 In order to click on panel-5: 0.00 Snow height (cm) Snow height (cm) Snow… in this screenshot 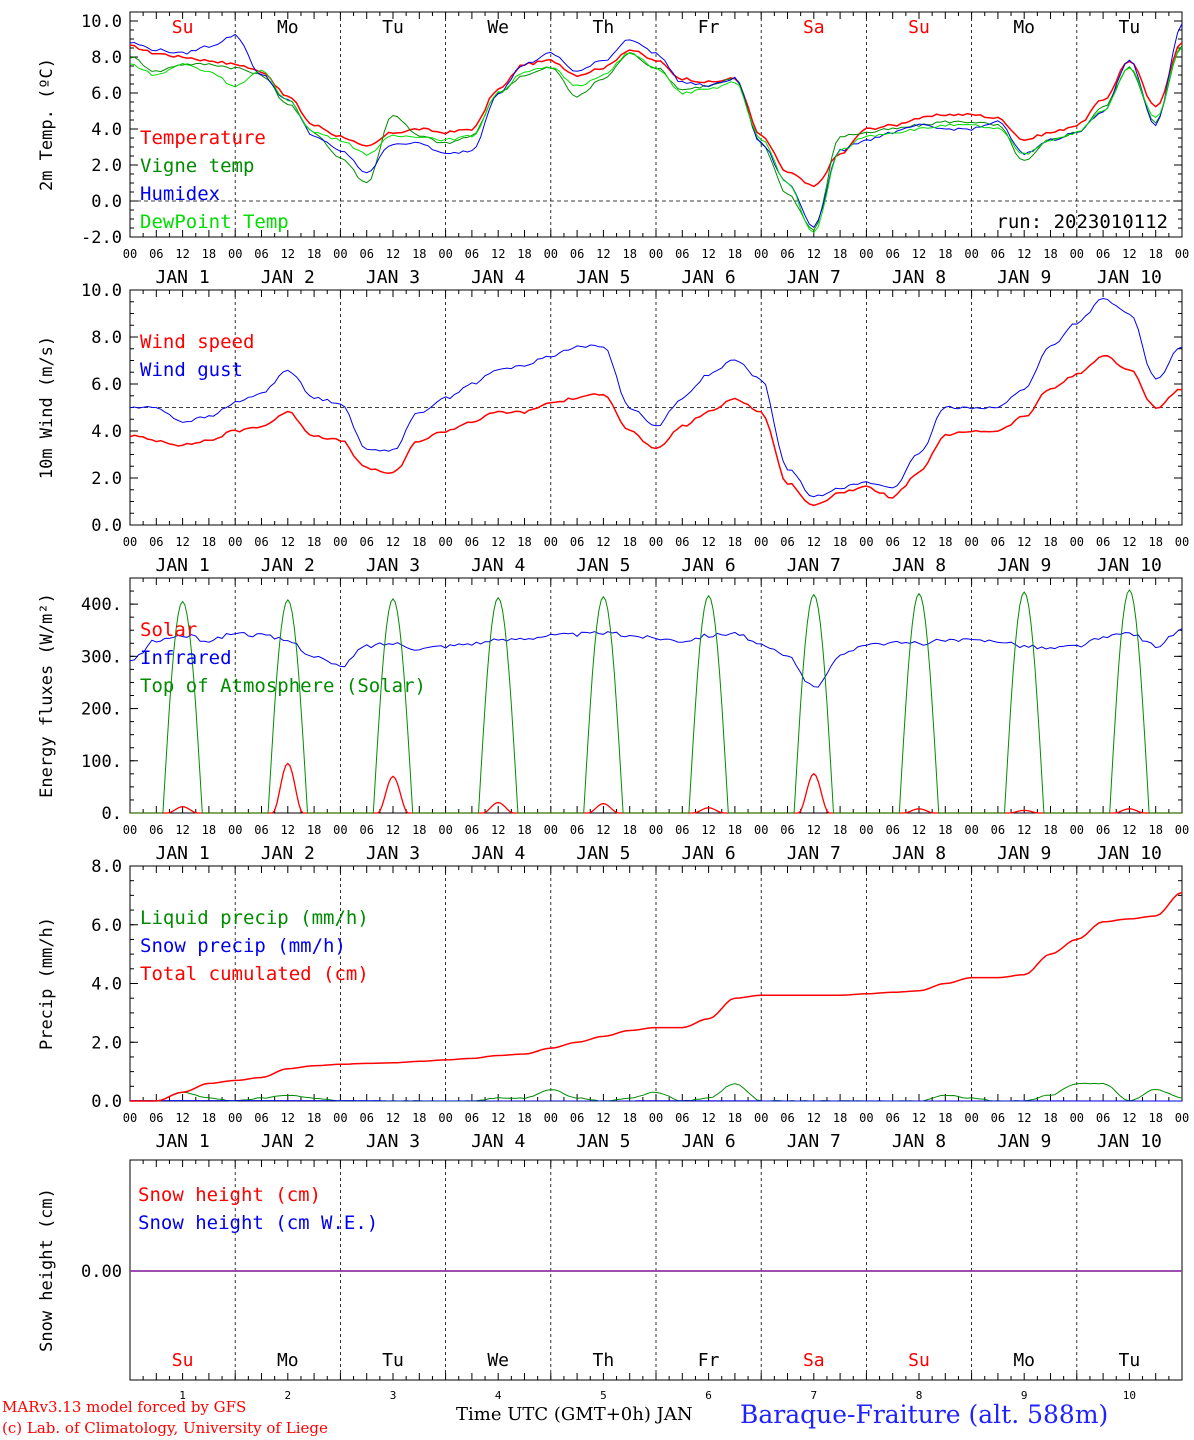, I will do `click(610, 1270)`.